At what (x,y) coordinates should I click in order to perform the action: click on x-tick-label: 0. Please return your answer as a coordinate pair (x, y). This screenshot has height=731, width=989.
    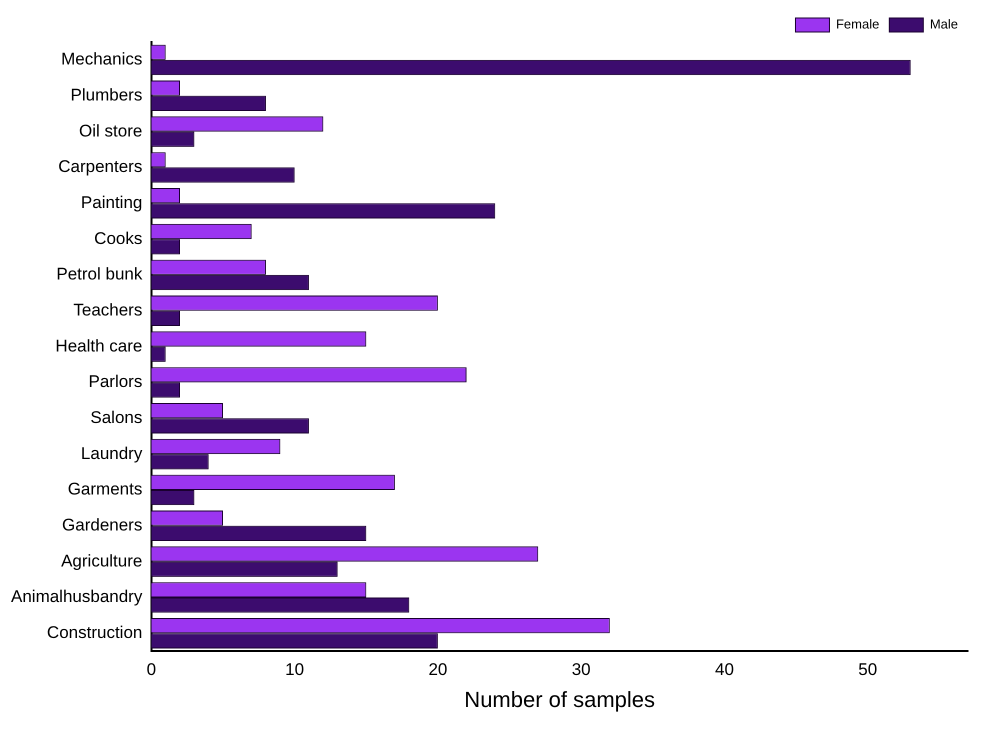
    Looking at the image, I should click on (151, 670).